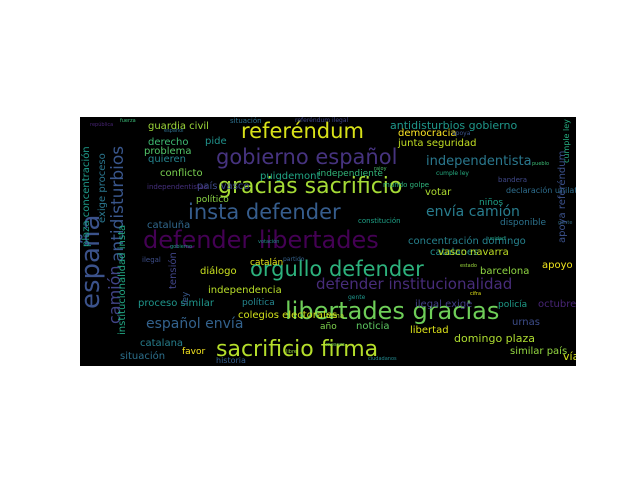 This screenshot has height=480, width=640. Describe the element at coordinates (505, 271) in the screenshot. I see `word-barcelona: barcelona` at that location.